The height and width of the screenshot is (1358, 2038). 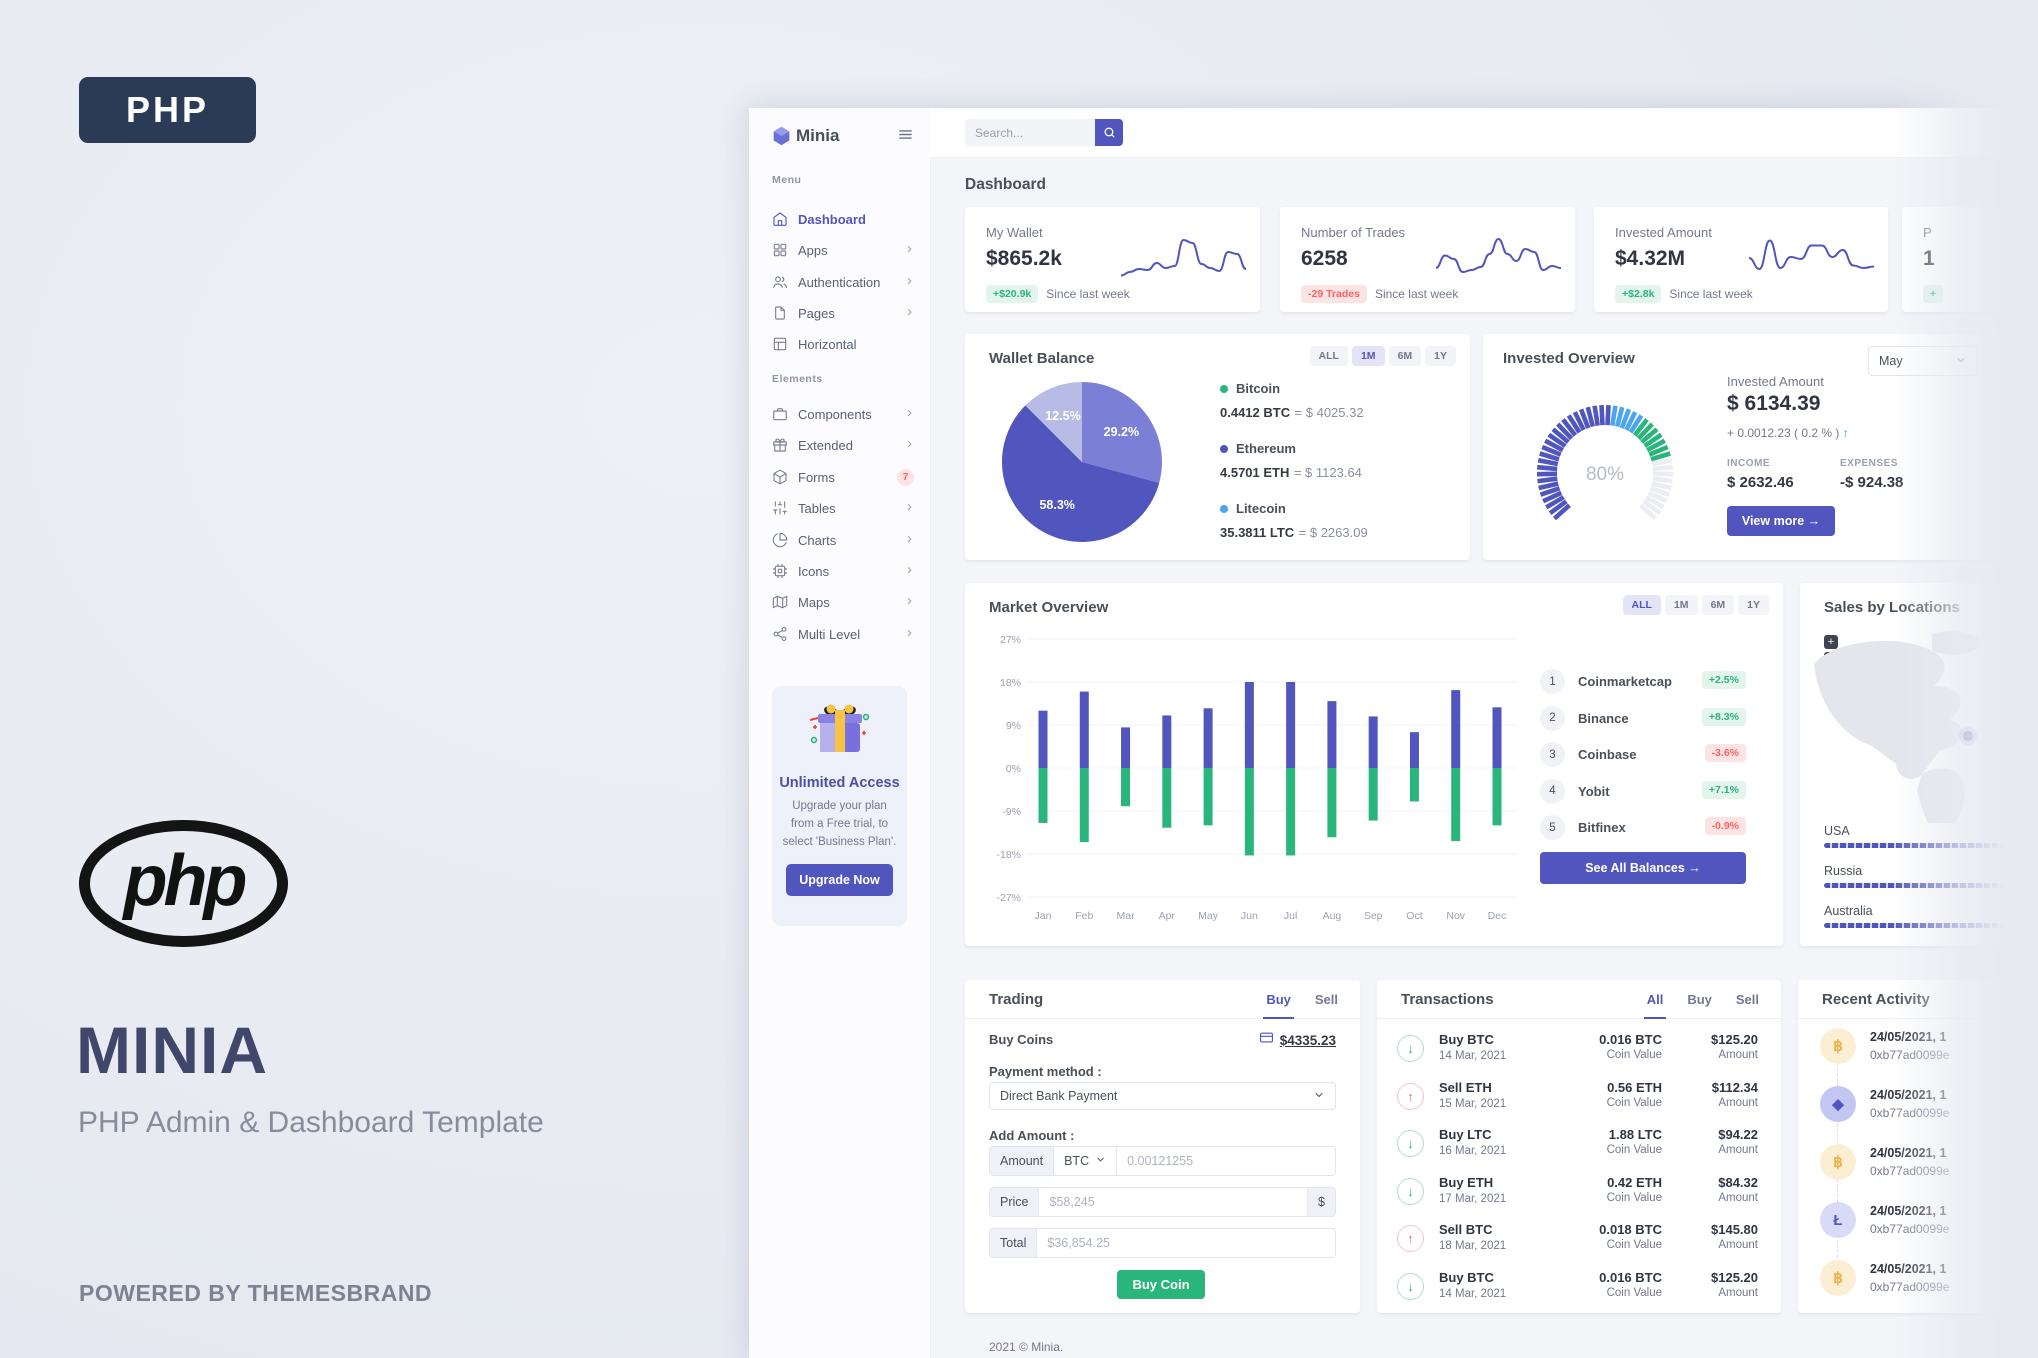 I want to click on legend-item-ethereum: Ethereum 4.5701 ETH = $ 1123.64, so click(x=1291, y=461).